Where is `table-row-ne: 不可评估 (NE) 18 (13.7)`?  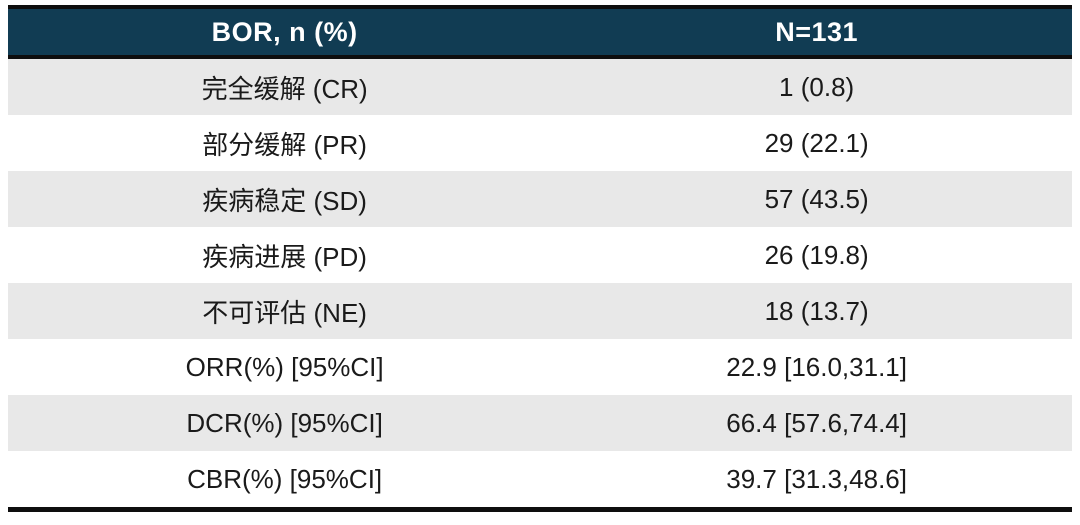
table-row-ne: 不可评估 (NE) 18 (13.7) is located at coordinates (540, 311).